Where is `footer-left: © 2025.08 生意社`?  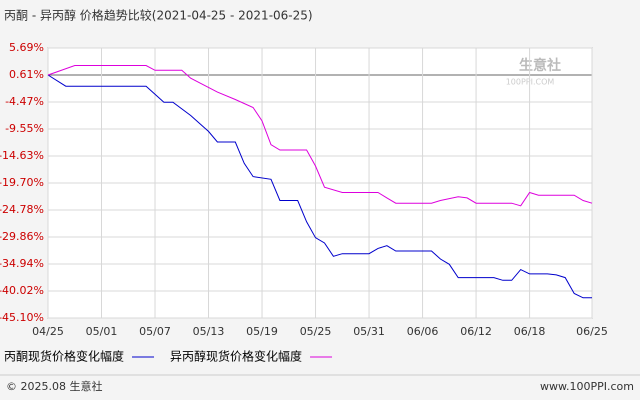 footer-left: © 2025.08 生意社 is located at coordinates (54, 386).